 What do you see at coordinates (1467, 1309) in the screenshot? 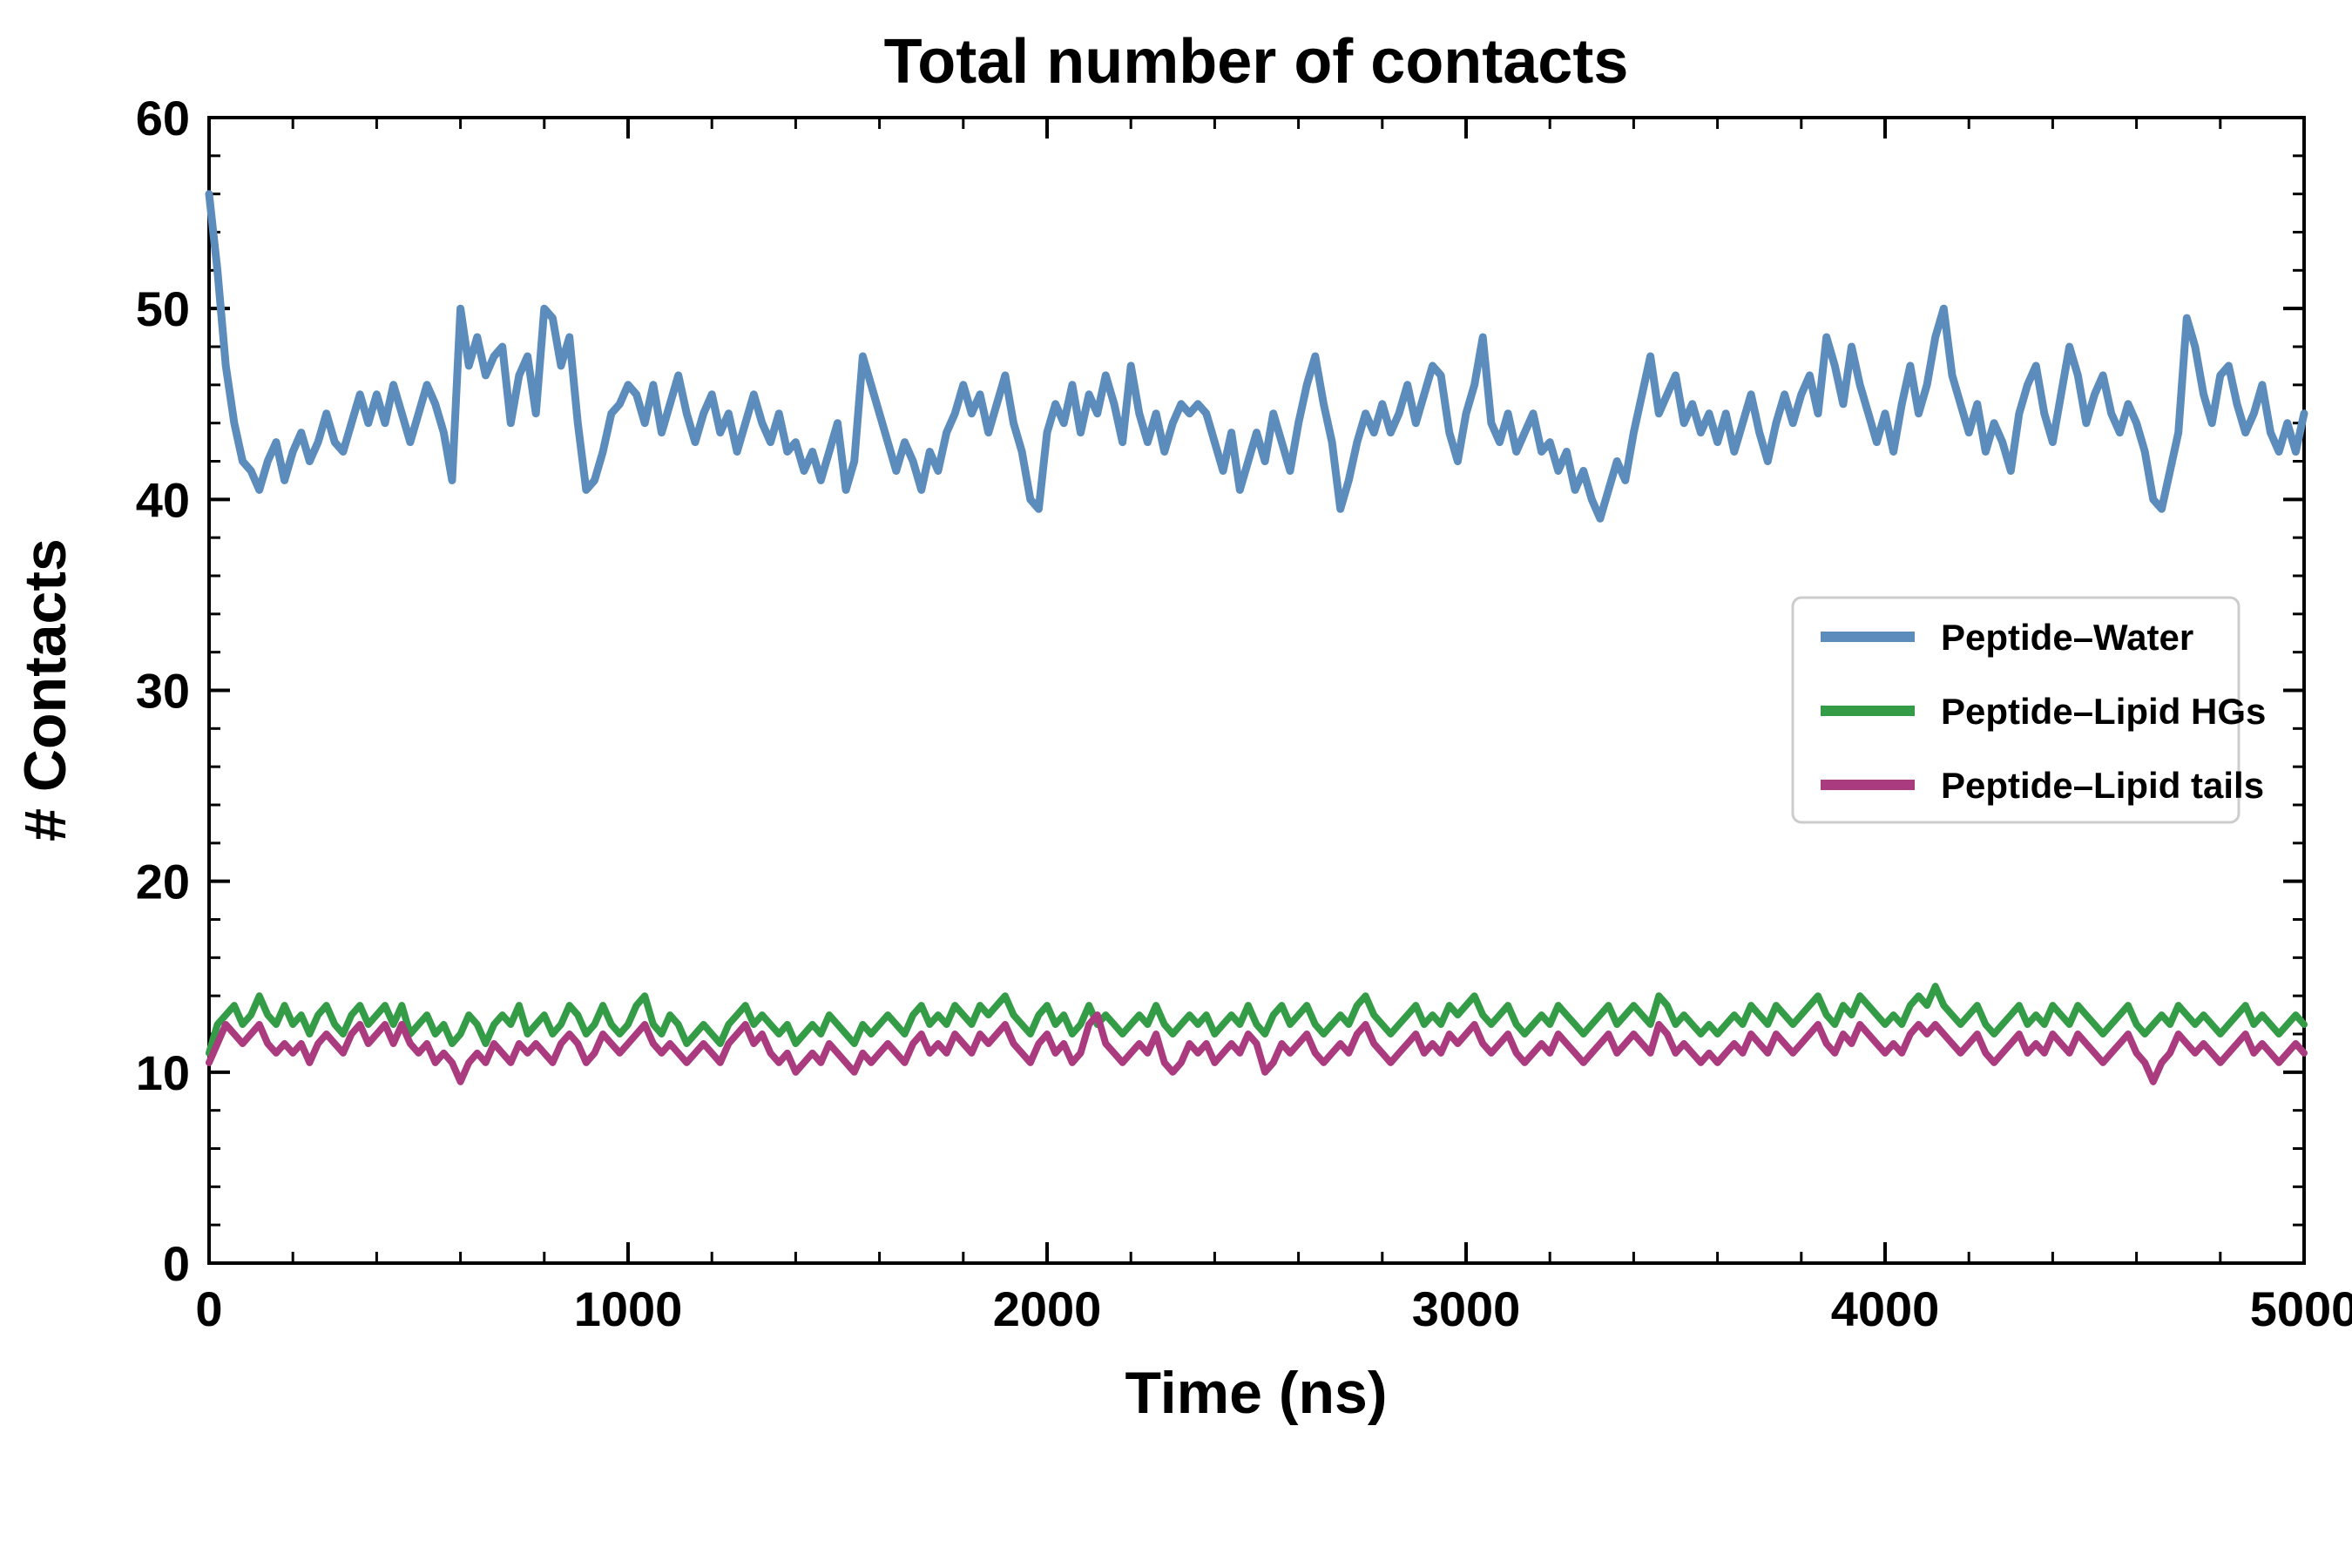
I see `x-tick-label: 3000` at bounding box center [1467, 1309].